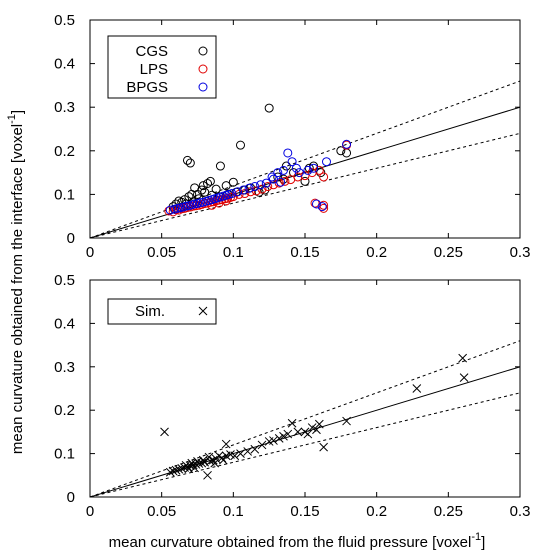 This screenshot has height=554, width=555. I want to click on legend: Sim., so click(162, 311).